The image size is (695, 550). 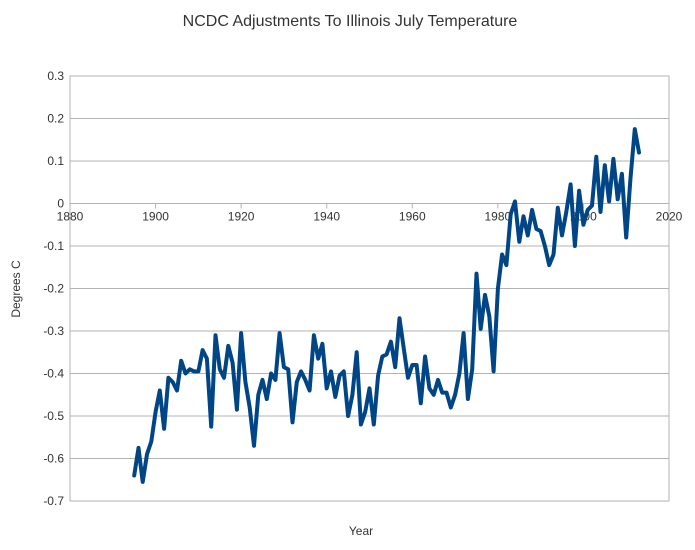 I want to click on x-tick-label: 1880, so click(x=70, y=217).